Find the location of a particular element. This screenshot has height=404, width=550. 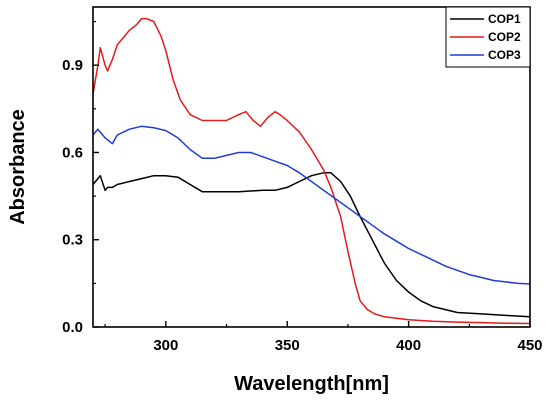

y-axis-title: Absorbance is located at coordinates (18, 167).